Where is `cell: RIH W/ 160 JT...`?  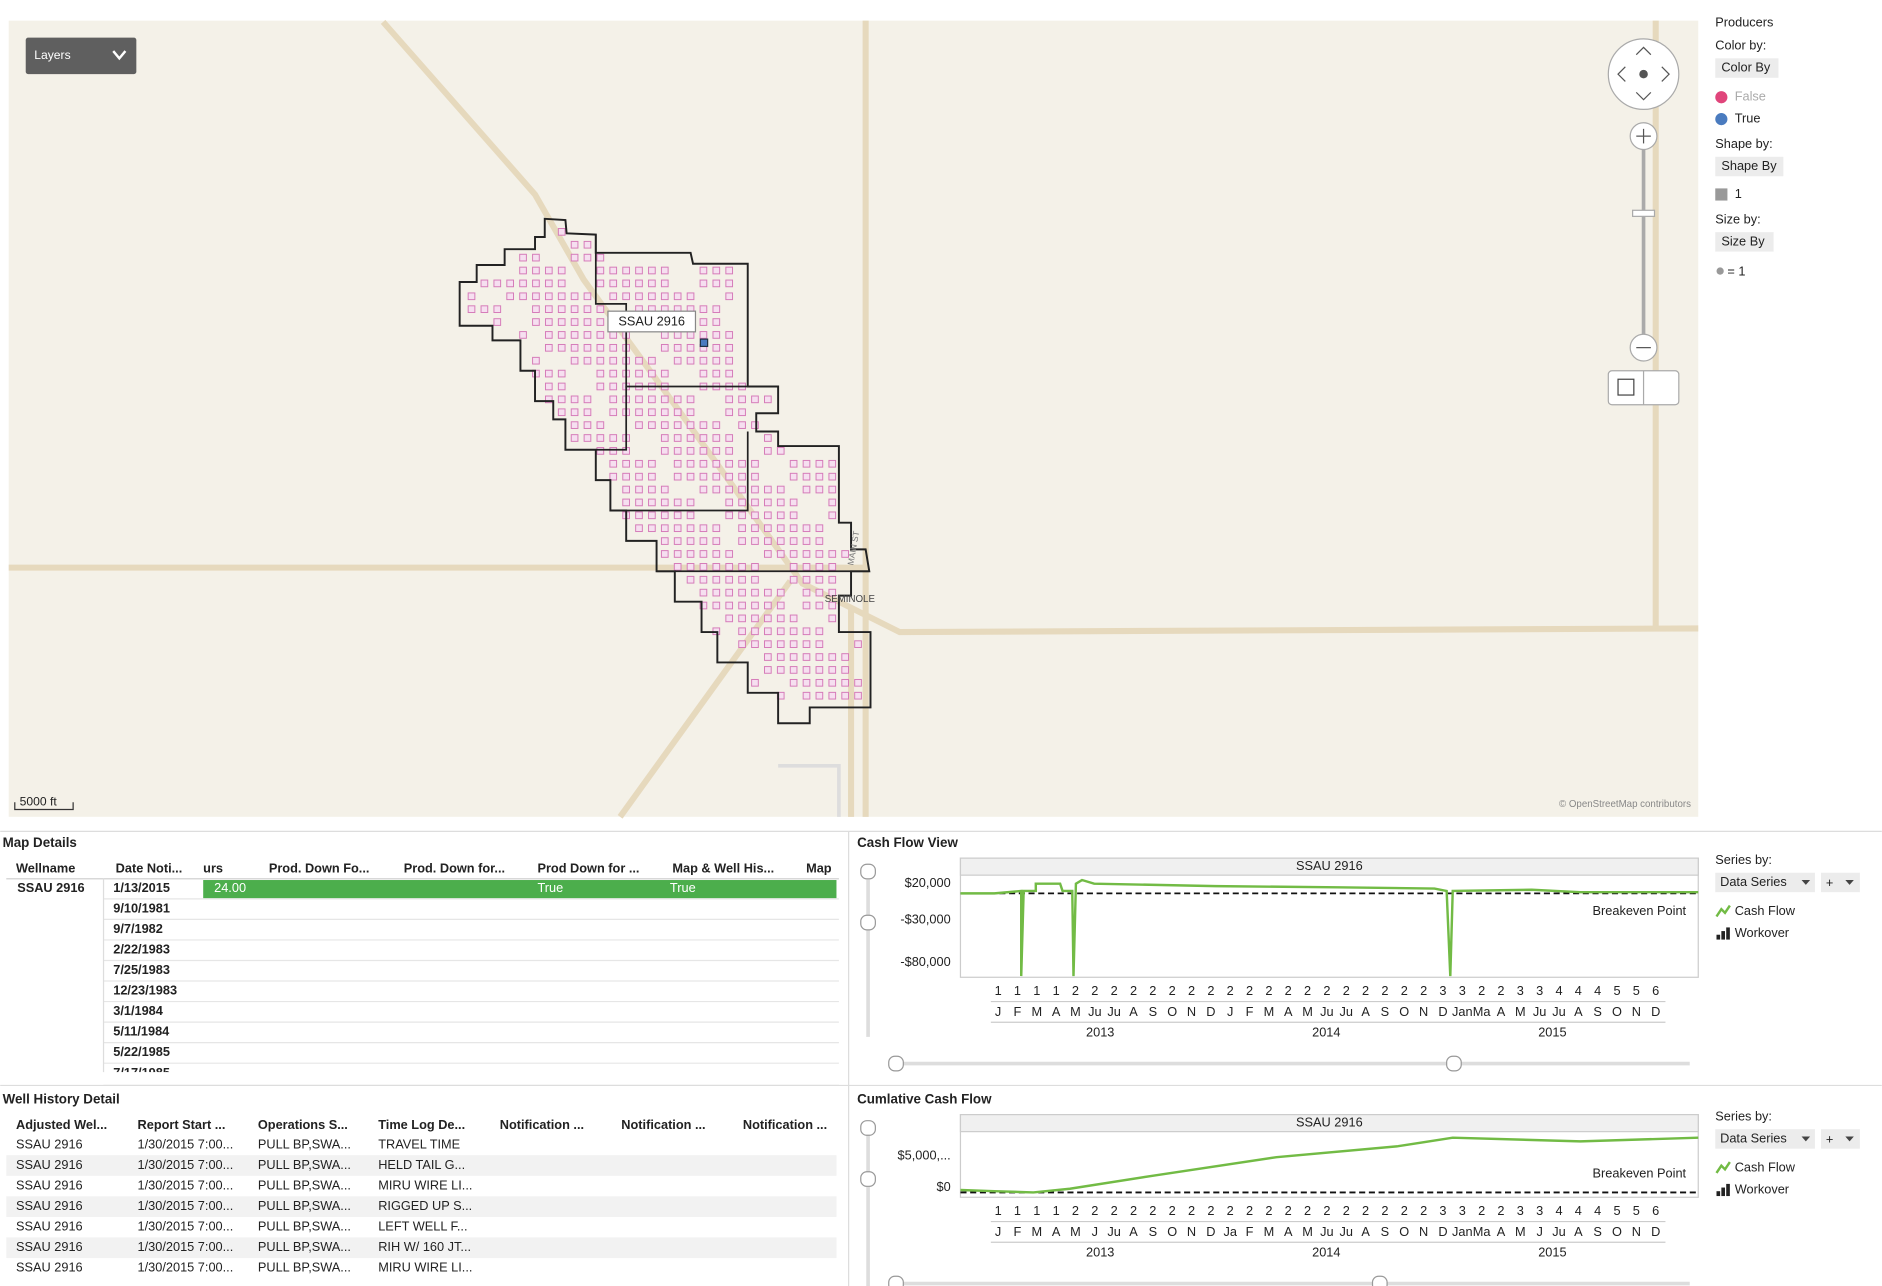
cell: RIH W/ 160 JT... is located at coordinates (424, 1246).